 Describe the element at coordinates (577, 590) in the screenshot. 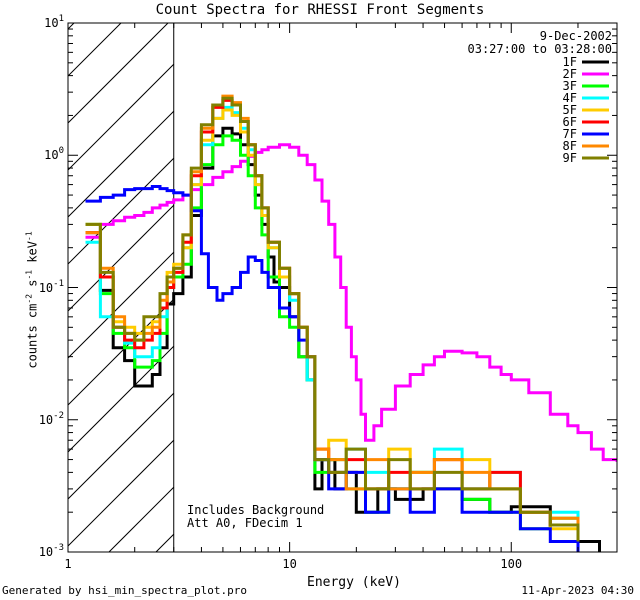

I see `footer-timestamp: 11-Apr-2023 04:30` at that location.